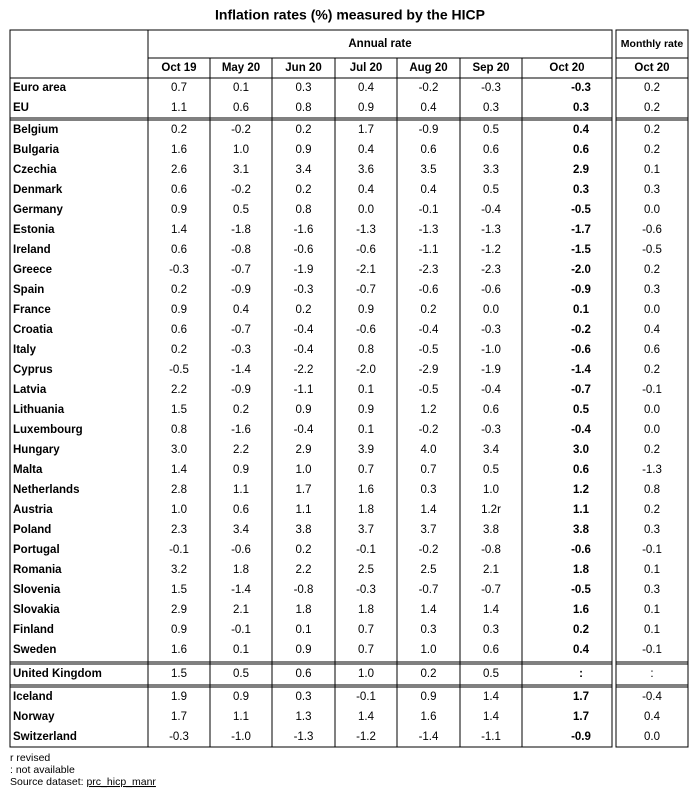  Describe the element at coordinates (652, 44) in the screenshot. I see `monthly-header: Monthly rate` at that location.